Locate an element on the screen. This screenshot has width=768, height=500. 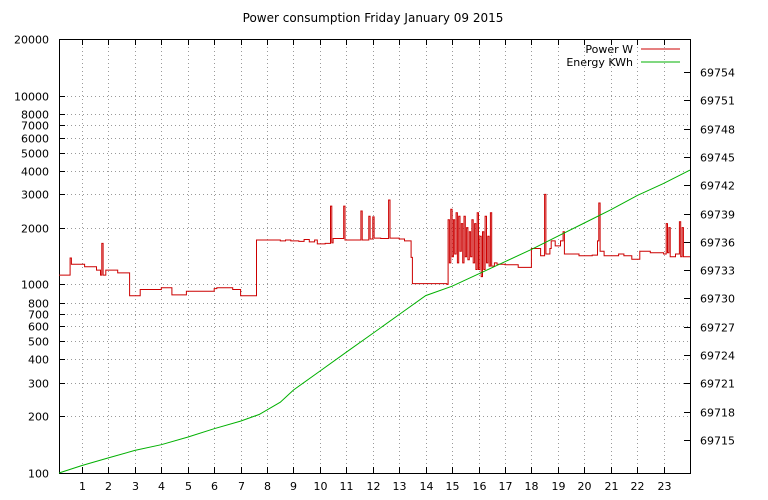
x-tick-label: 19 is located at coordinates (559, 486).